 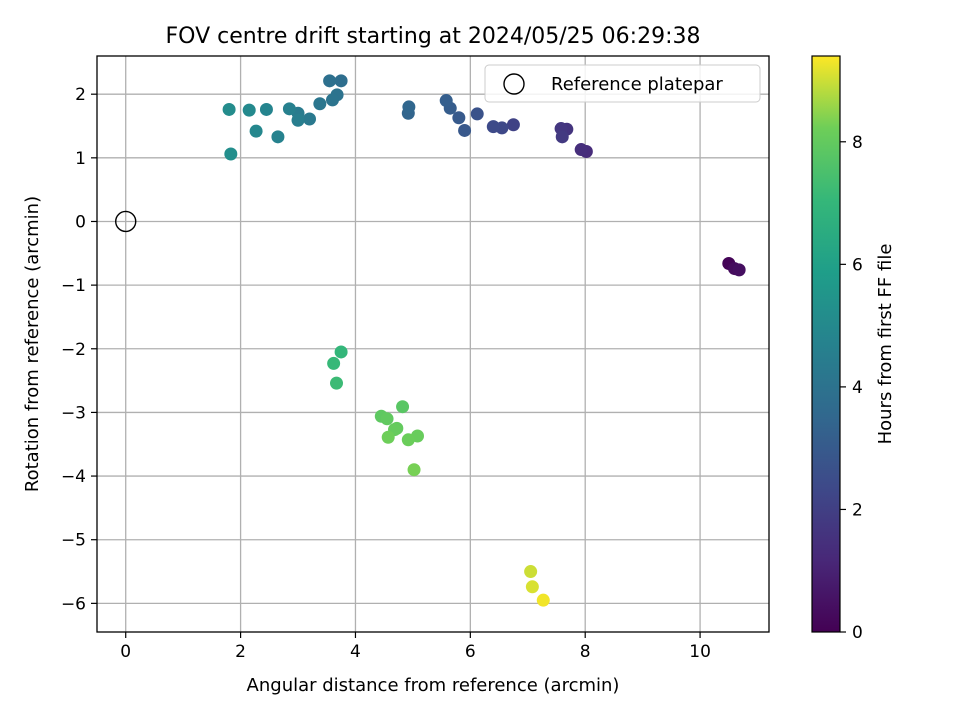 I want to click on colorbar-tick-label: 2, so click(x=857, y=510).